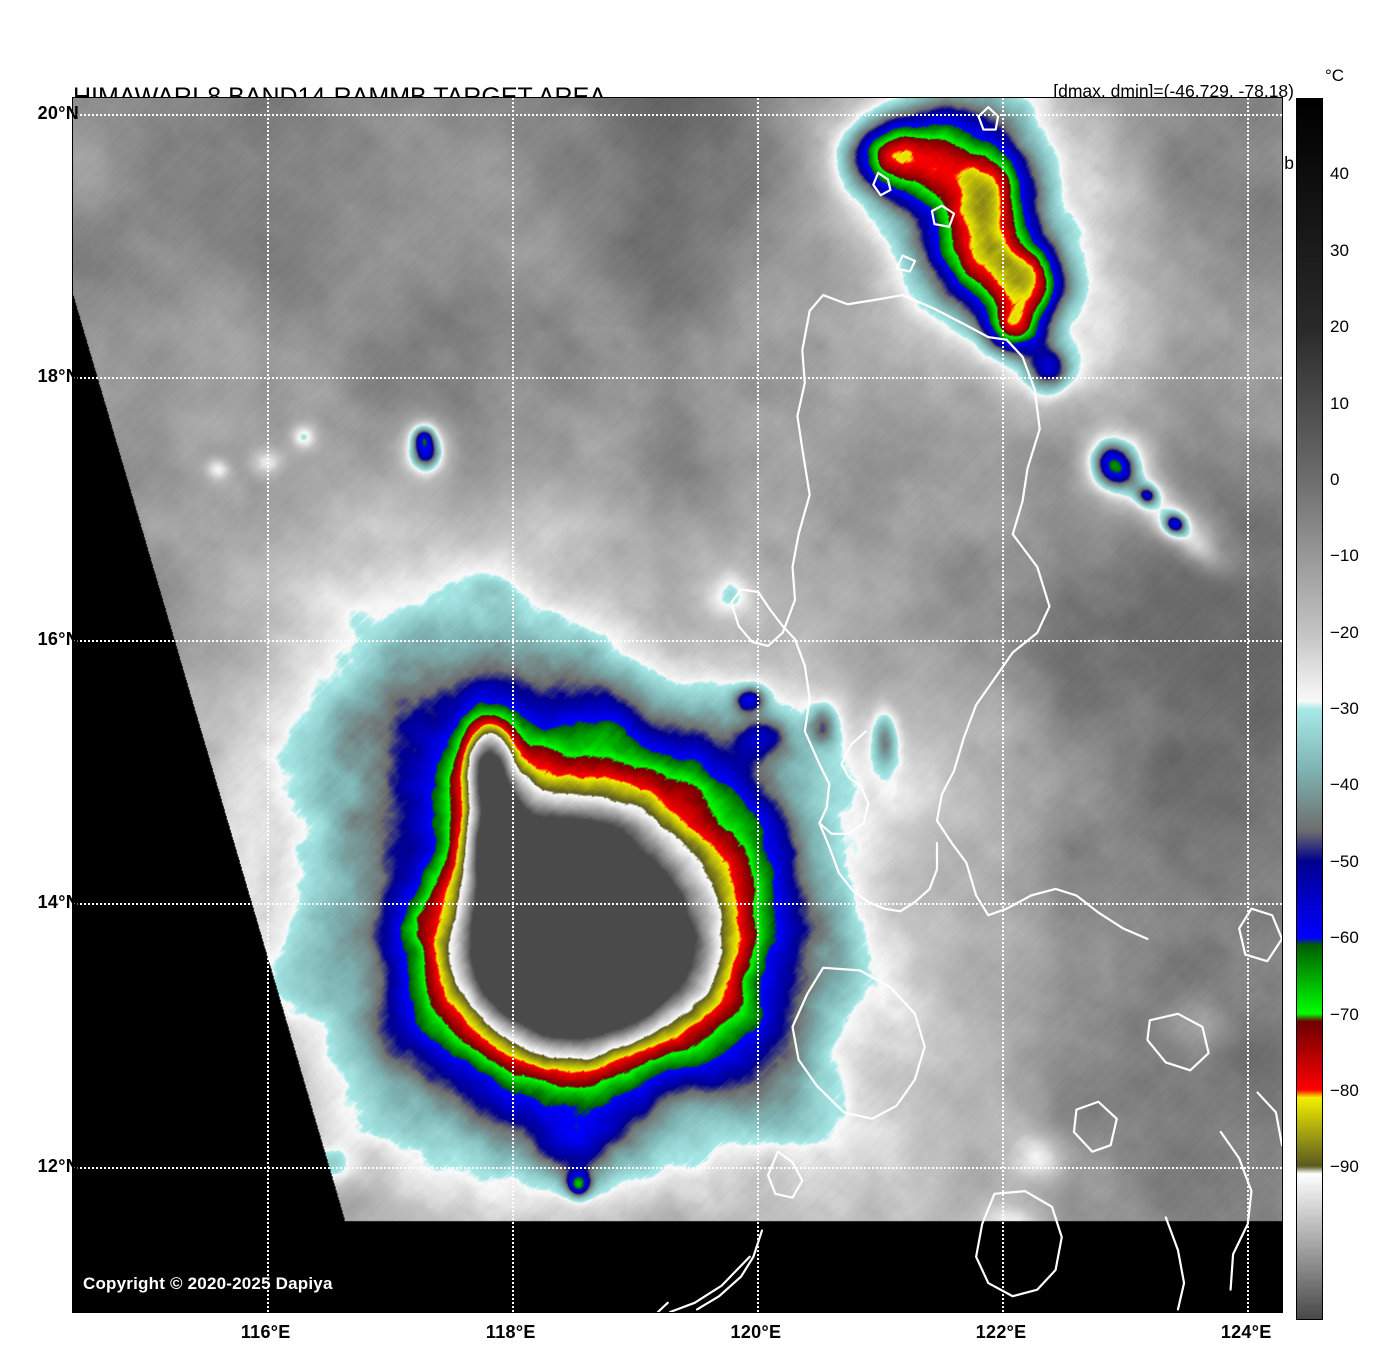 This screenshot has height=1364, width=1390. What do you see at coordinates (510, 1332) in the screenshot?
I see `lon-tick-label-118: 118°E` at bounding box center [510, 1332].